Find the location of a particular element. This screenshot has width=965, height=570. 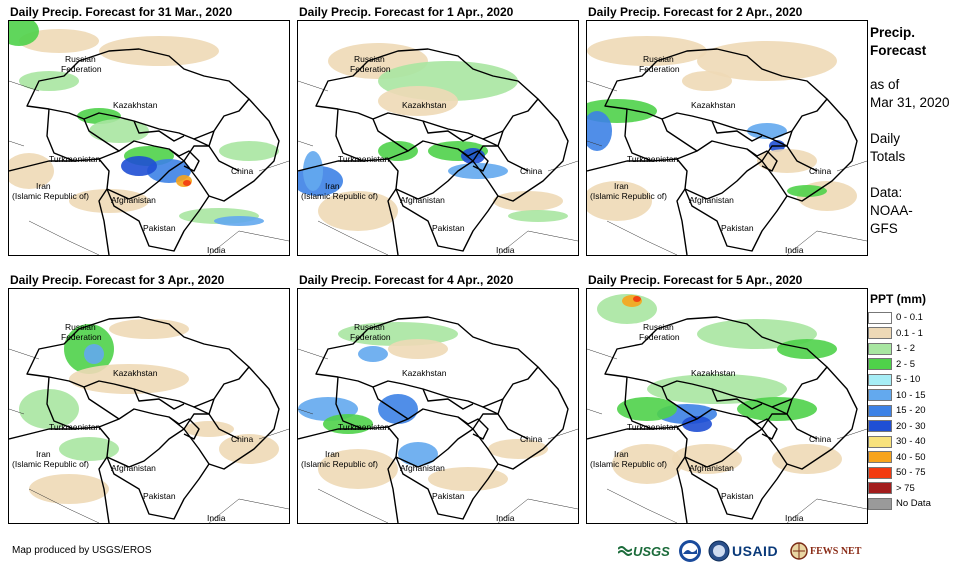

label-pakistan: Pakistan is located at coordinates (737, 228).